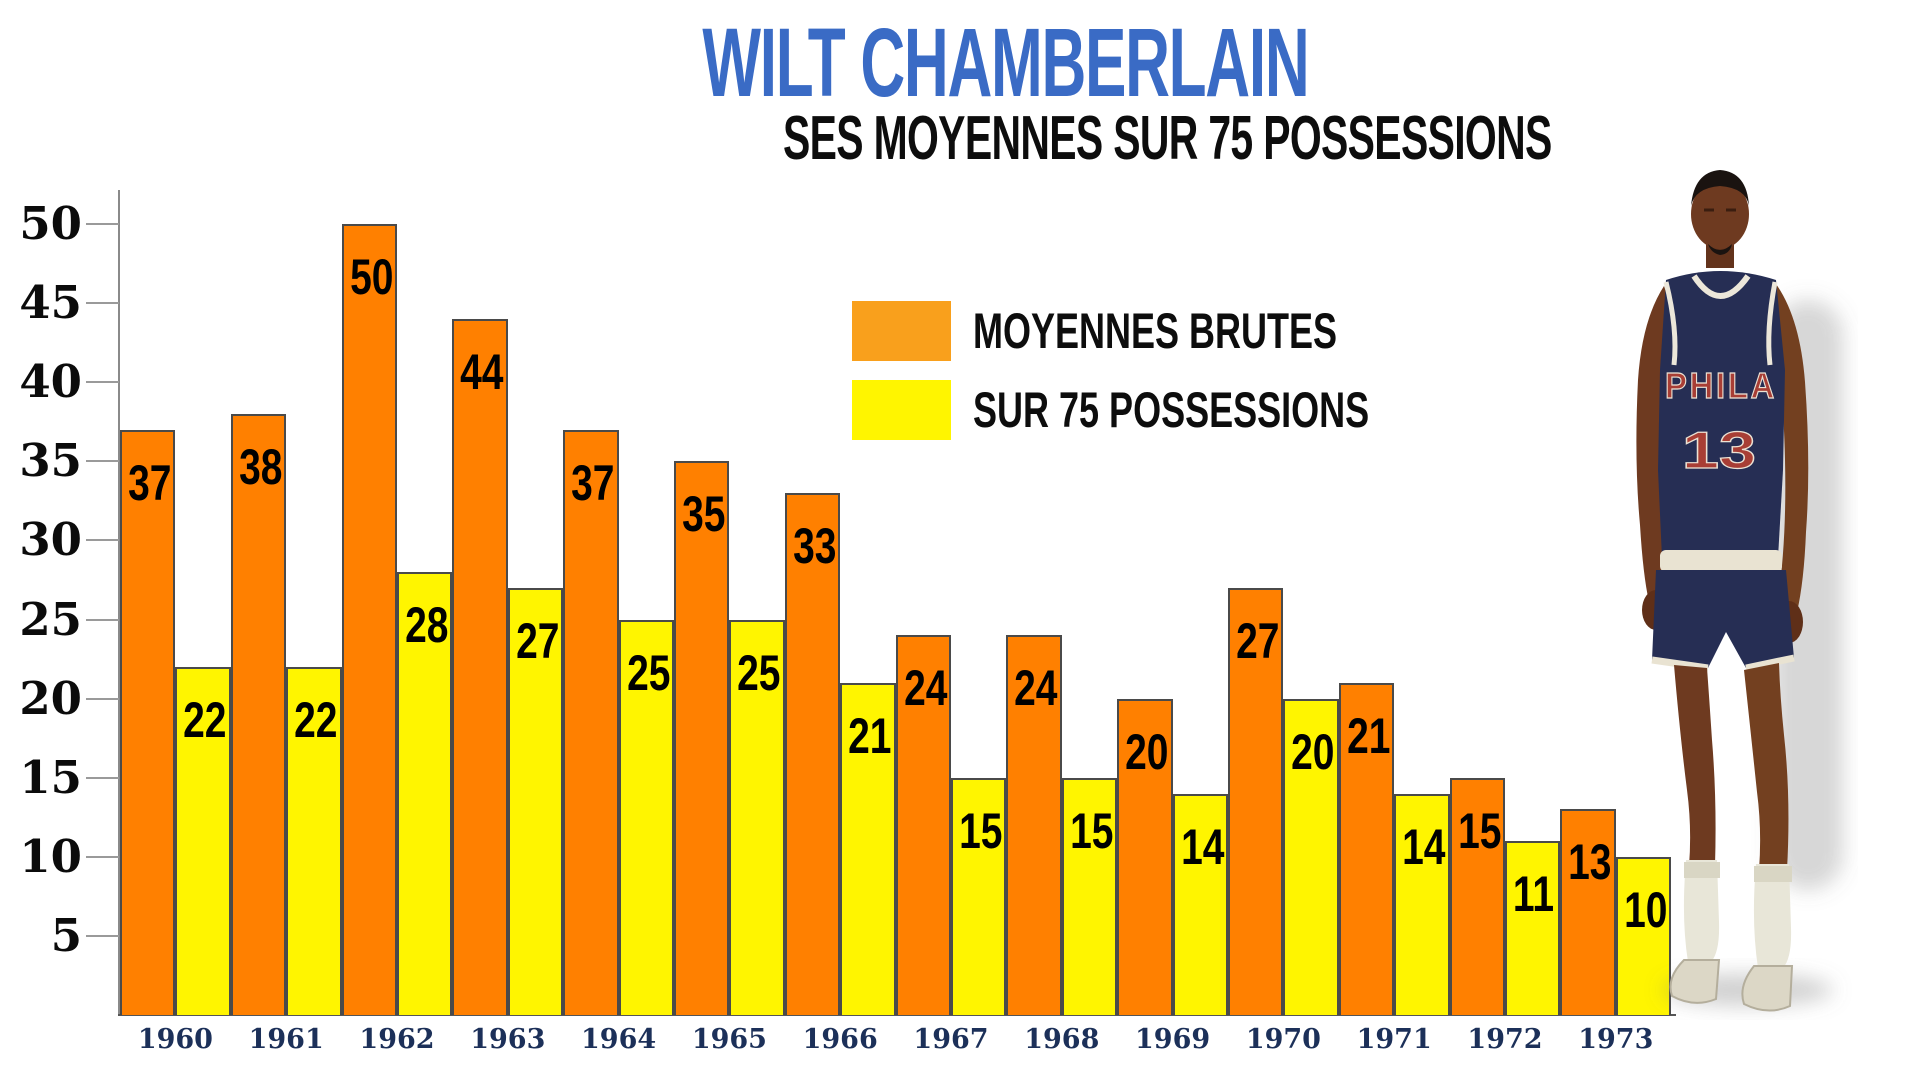 The image size is (1920, 1080). I want to click on y-axis-line, so click(119, 602).